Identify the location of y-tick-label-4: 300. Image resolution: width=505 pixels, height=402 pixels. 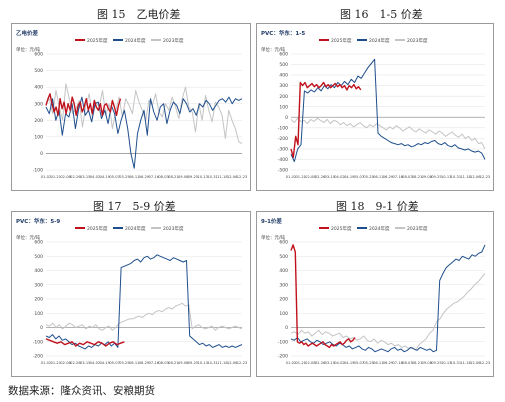
(38, 104).